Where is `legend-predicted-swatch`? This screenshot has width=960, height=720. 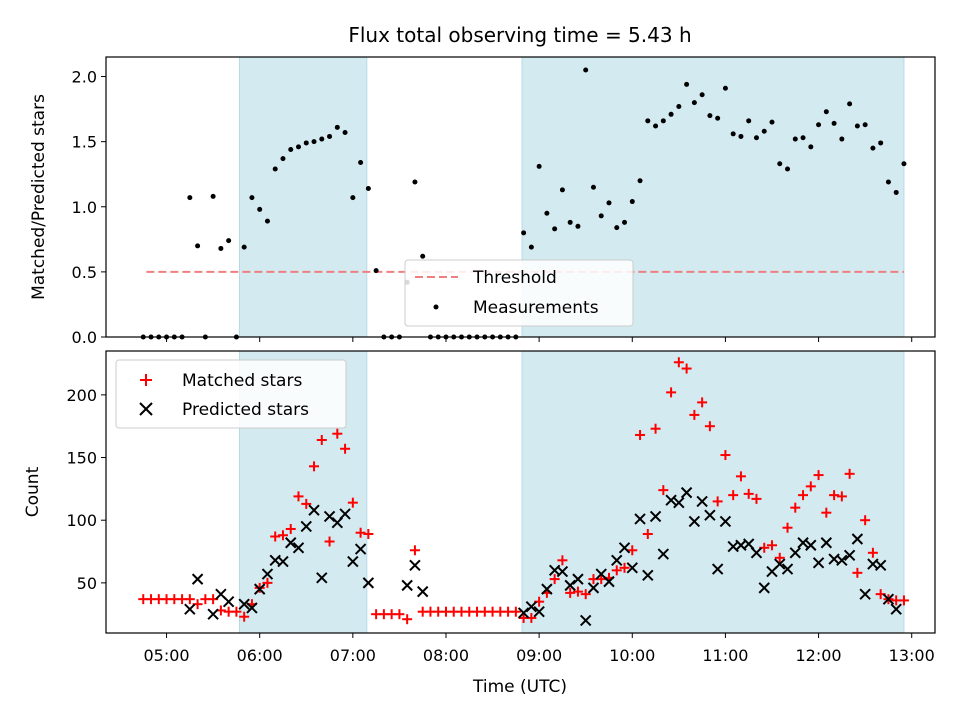 legend-predicted-swatch is located at coordinates (146, 409).